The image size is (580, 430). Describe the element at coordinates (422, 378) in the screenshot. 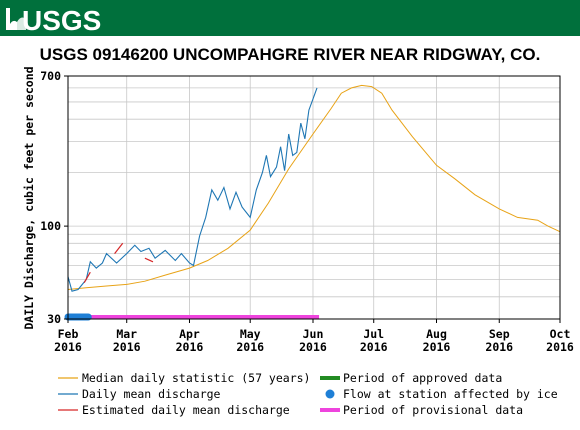

I see `legend-label-approved: Period of approved data` at that location.